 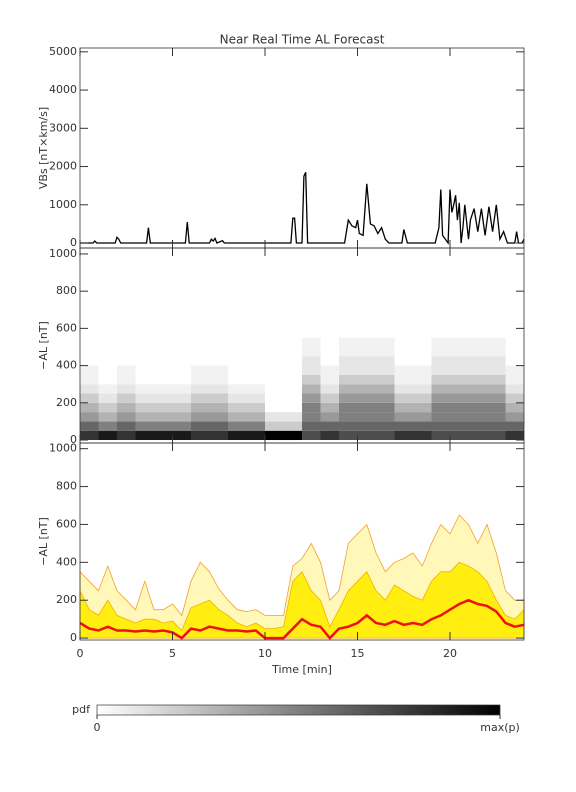 What do you see at coordinates (172, 653) in the screenshot?
I see `x-tick-label: 5` at bounding box center [172, 653].